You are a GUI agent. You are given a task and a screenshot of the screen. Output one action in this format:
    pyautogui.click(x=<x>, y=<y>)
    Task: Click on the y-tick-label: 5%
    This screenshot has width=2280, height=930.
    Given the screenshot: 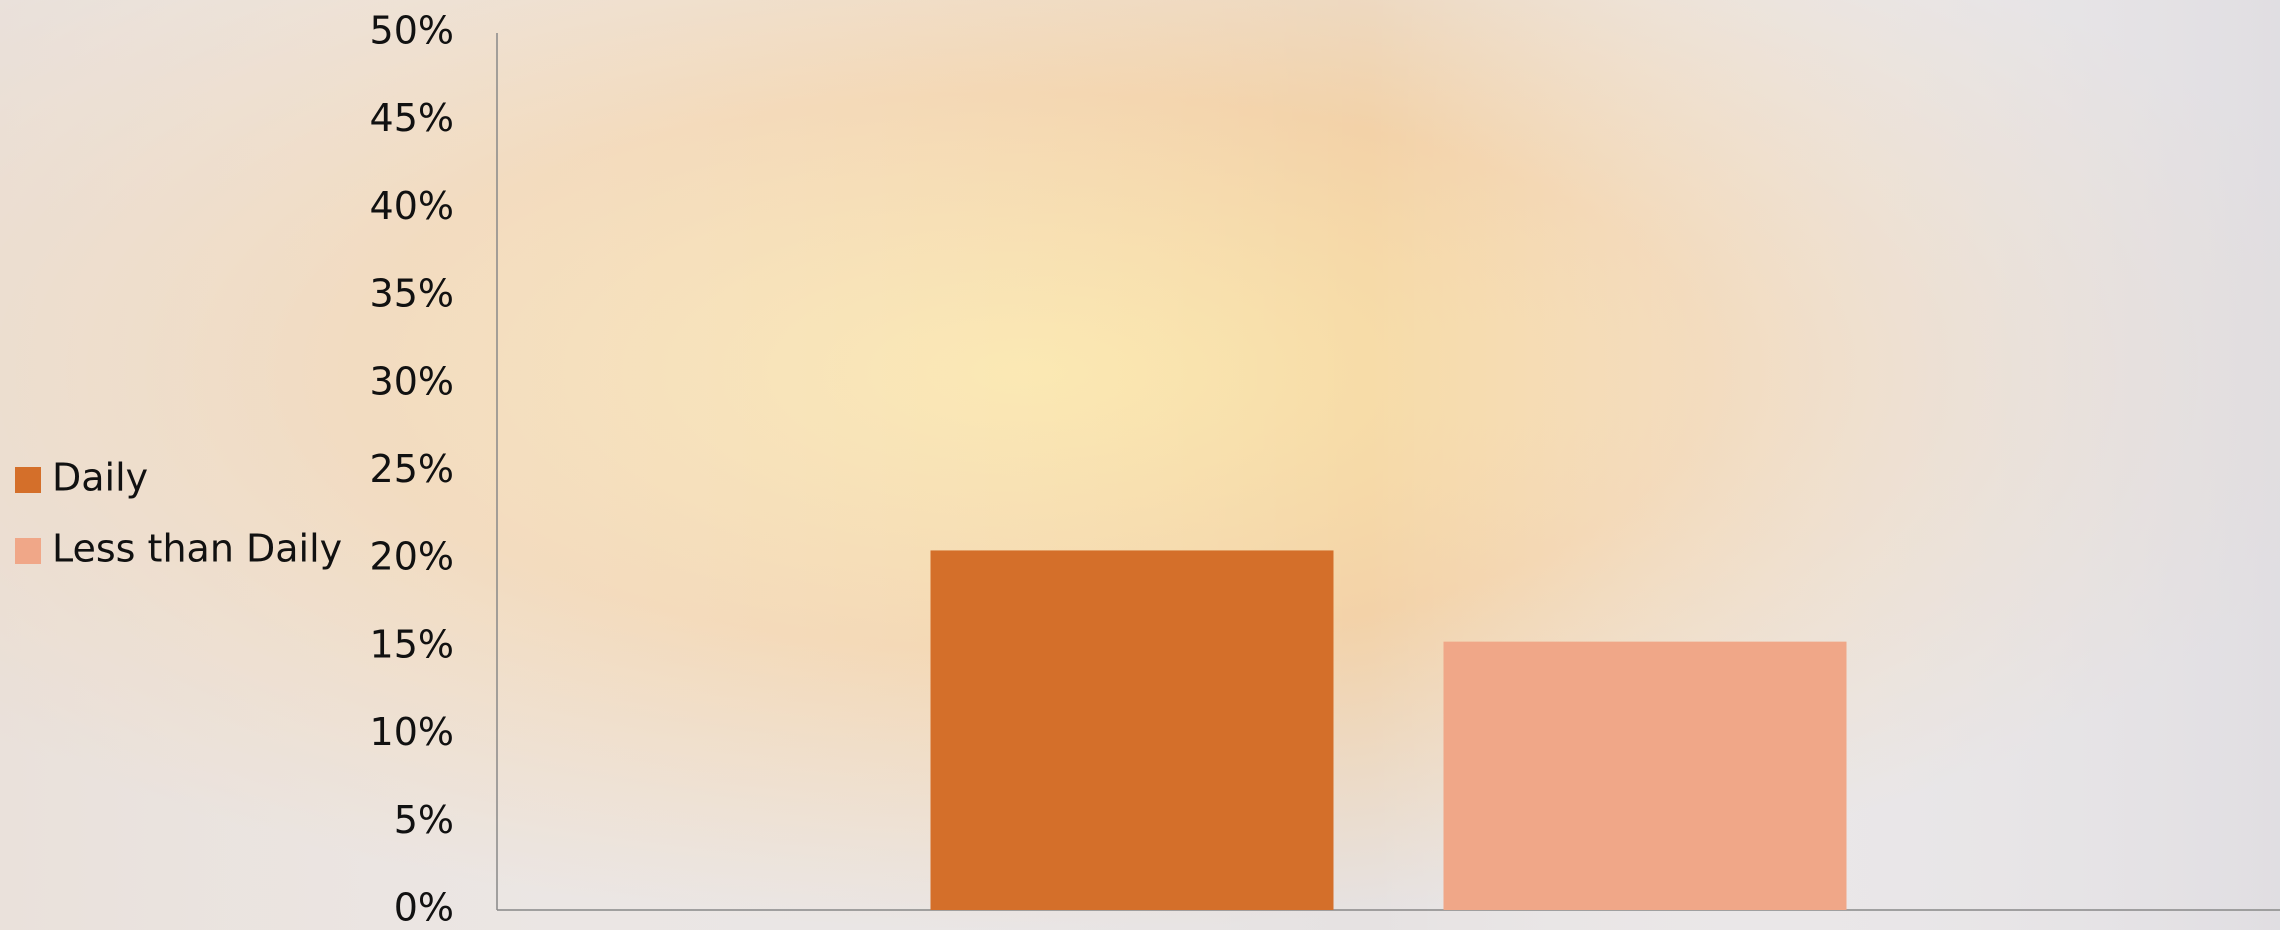 What is the action you would take?
    pyautogui.click(x=424, y=820)
    